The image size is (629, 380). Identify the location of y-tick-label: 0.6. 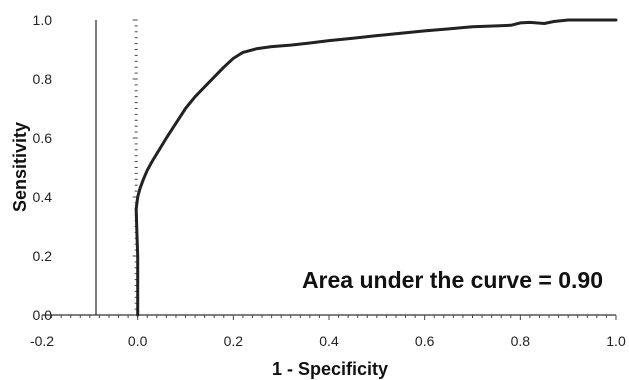
(43, 138).